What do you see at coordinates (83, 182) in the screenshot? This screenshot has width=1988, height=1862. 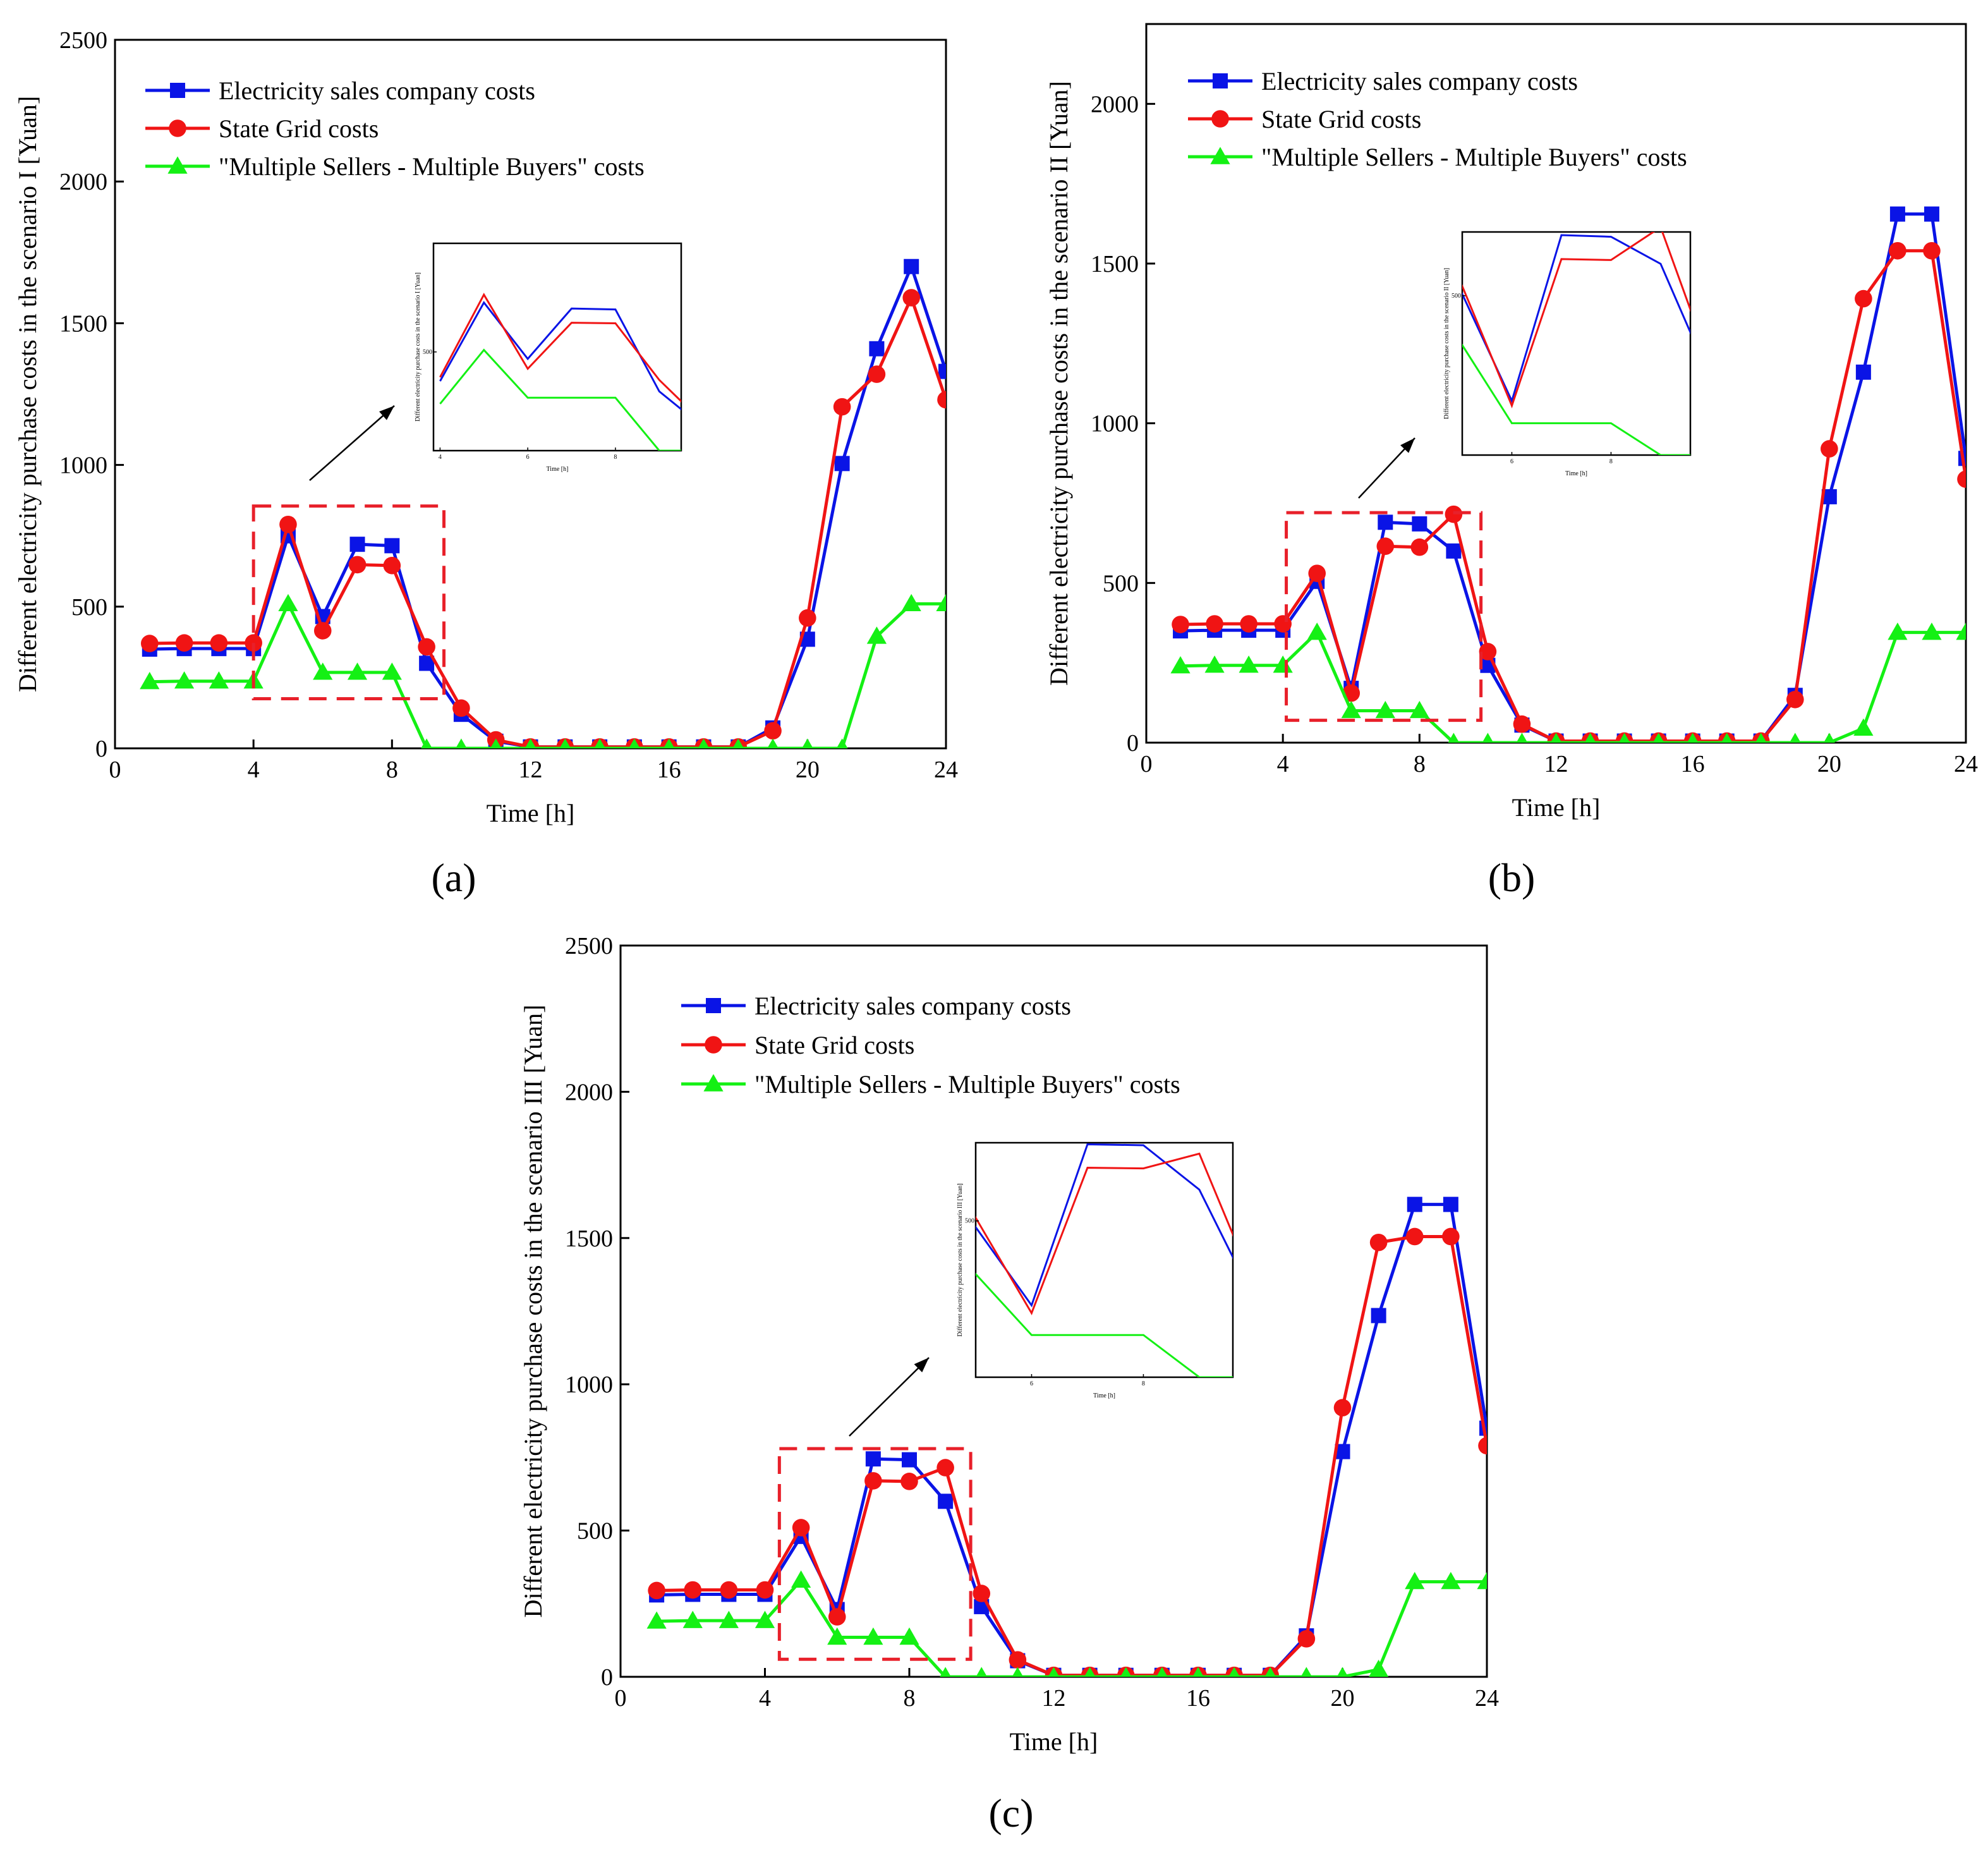 I see `y-tick-label: 2000` at bounding box center [83, 182].